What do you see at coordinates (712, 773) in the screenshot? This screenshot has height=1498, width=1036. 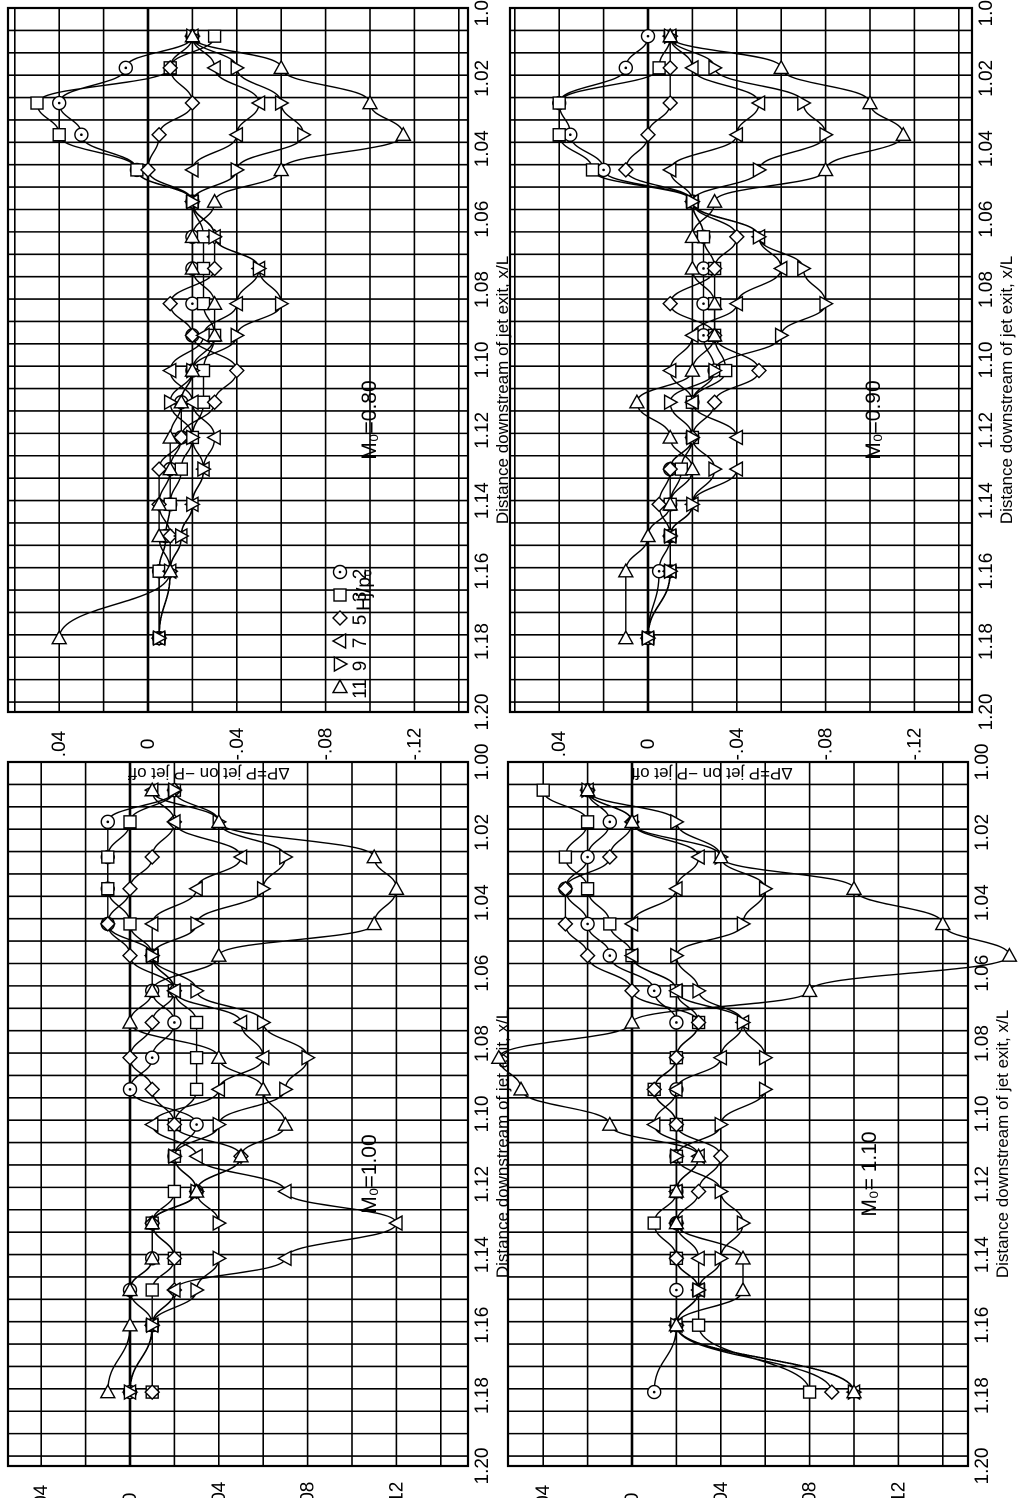 I see `y-axis-label: ΔP=P jet on −P jet off` at bounding box center [712, 773].